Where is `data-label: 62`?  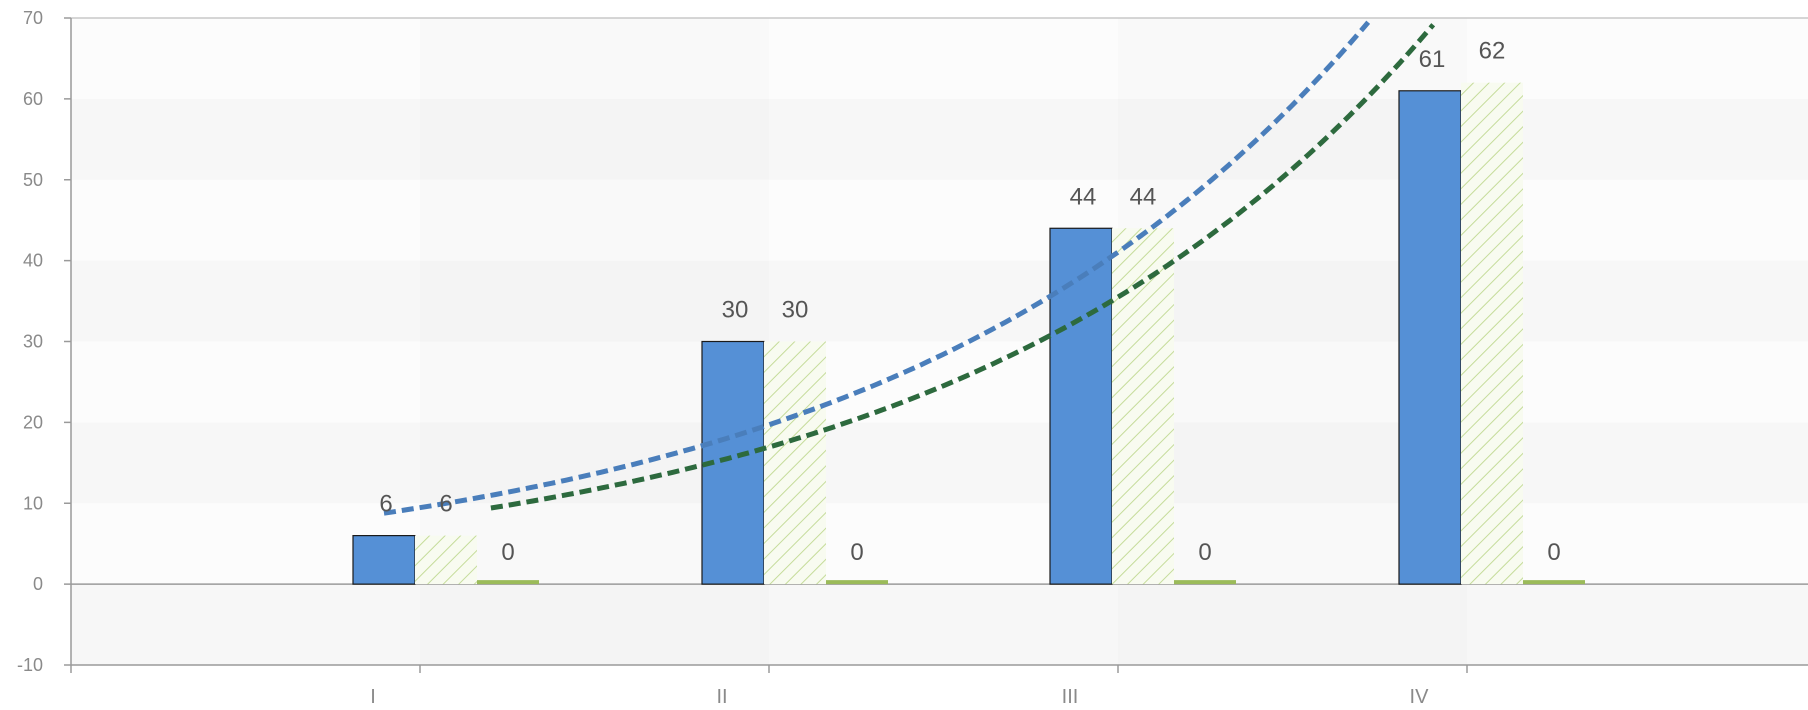
data-label: 62 is located at coordinates (1492, 51).